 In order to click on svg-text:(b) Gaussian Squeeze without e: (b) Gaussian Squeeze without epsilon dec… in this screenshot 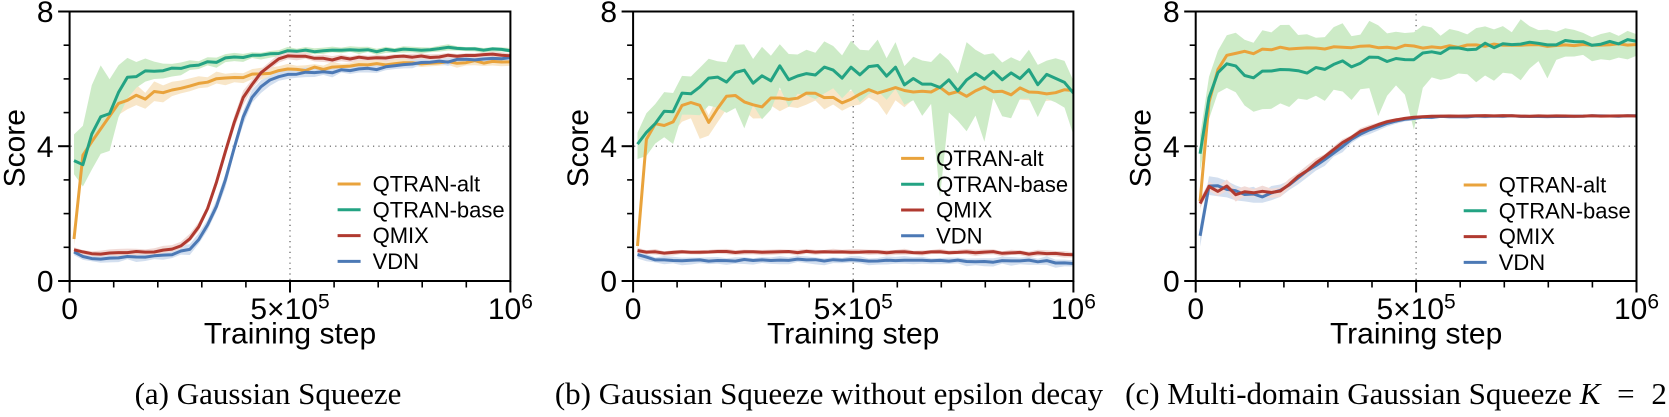, I will do `click(829, 393)`.